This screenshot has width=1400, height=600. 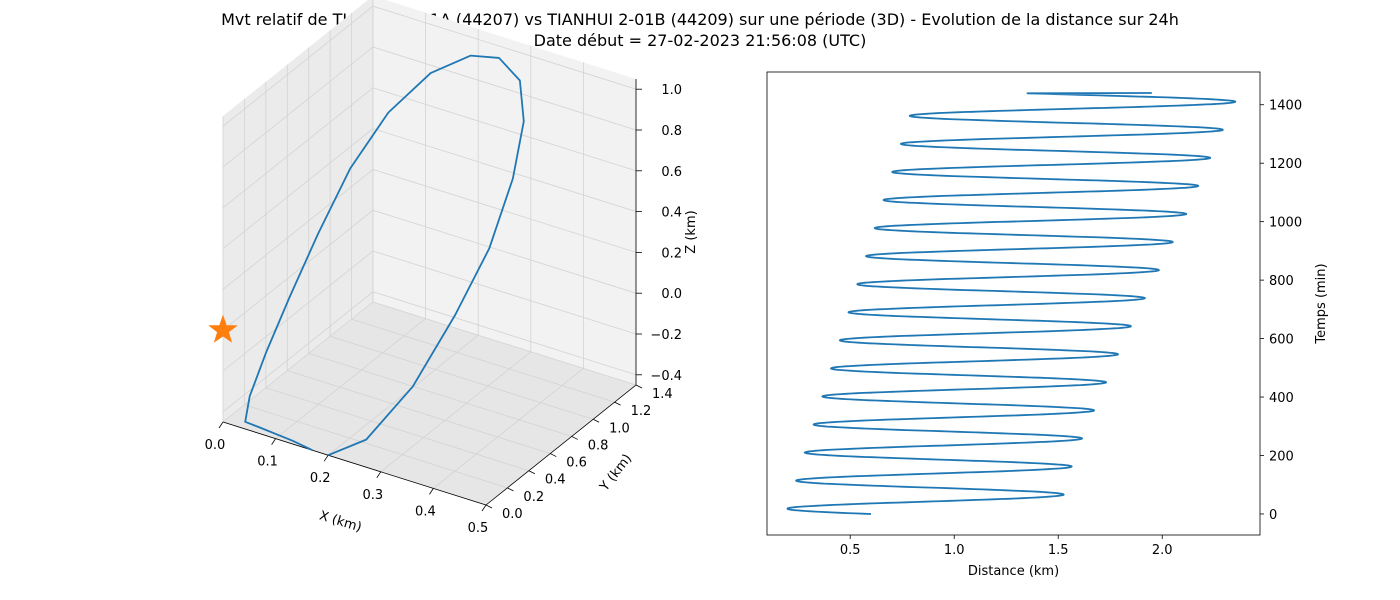 I want to click on x-axis-line, so click(x=354, y=463).